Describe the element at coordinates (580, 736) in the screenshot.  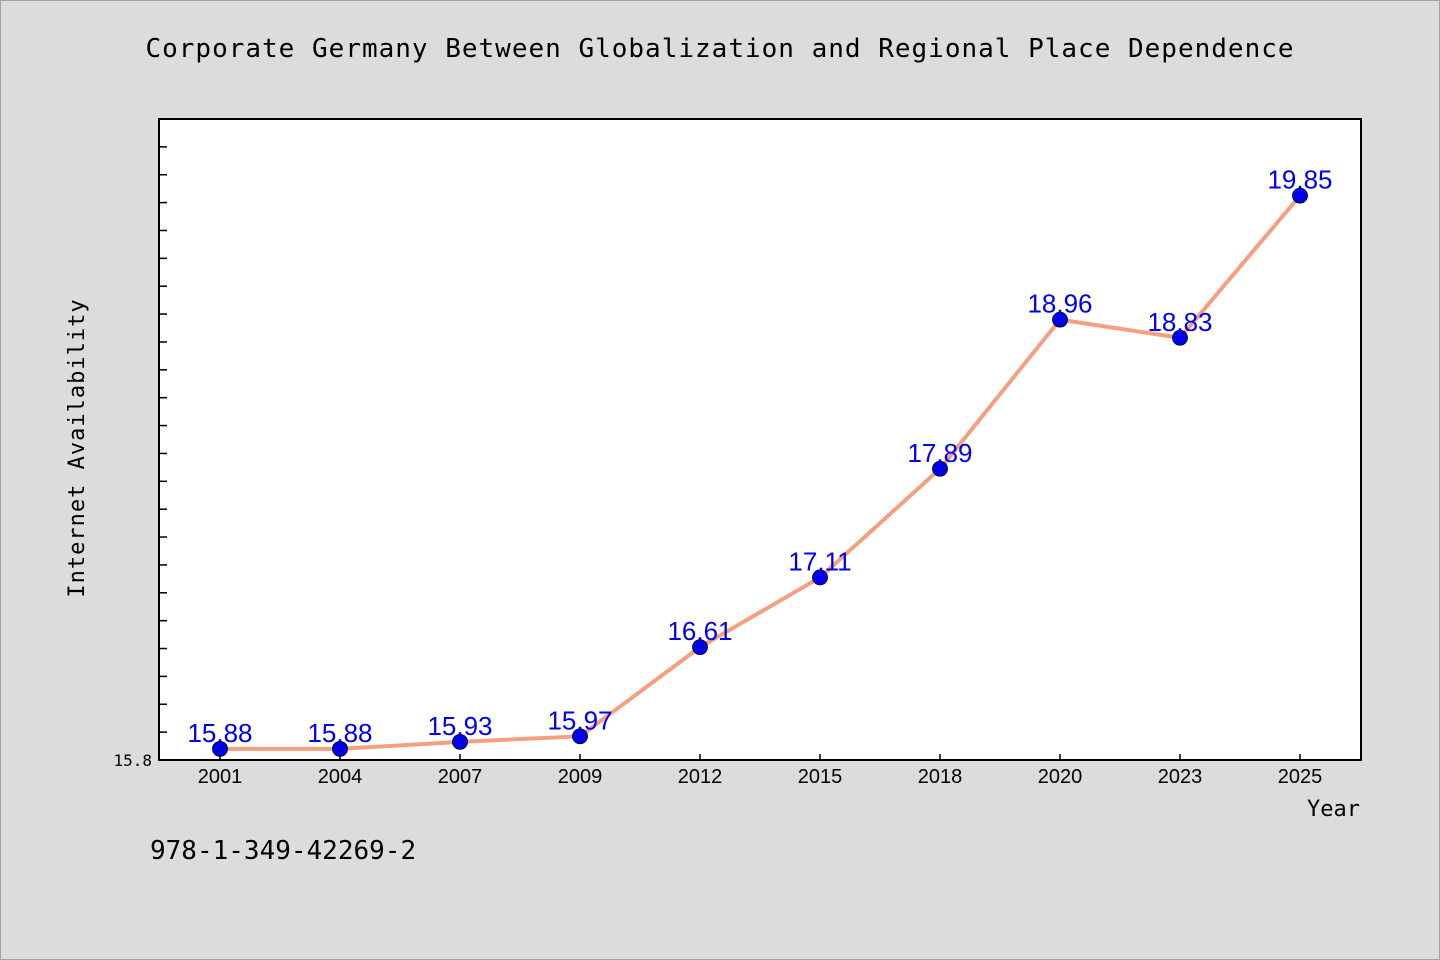
I see `data-point-2009` at that location.